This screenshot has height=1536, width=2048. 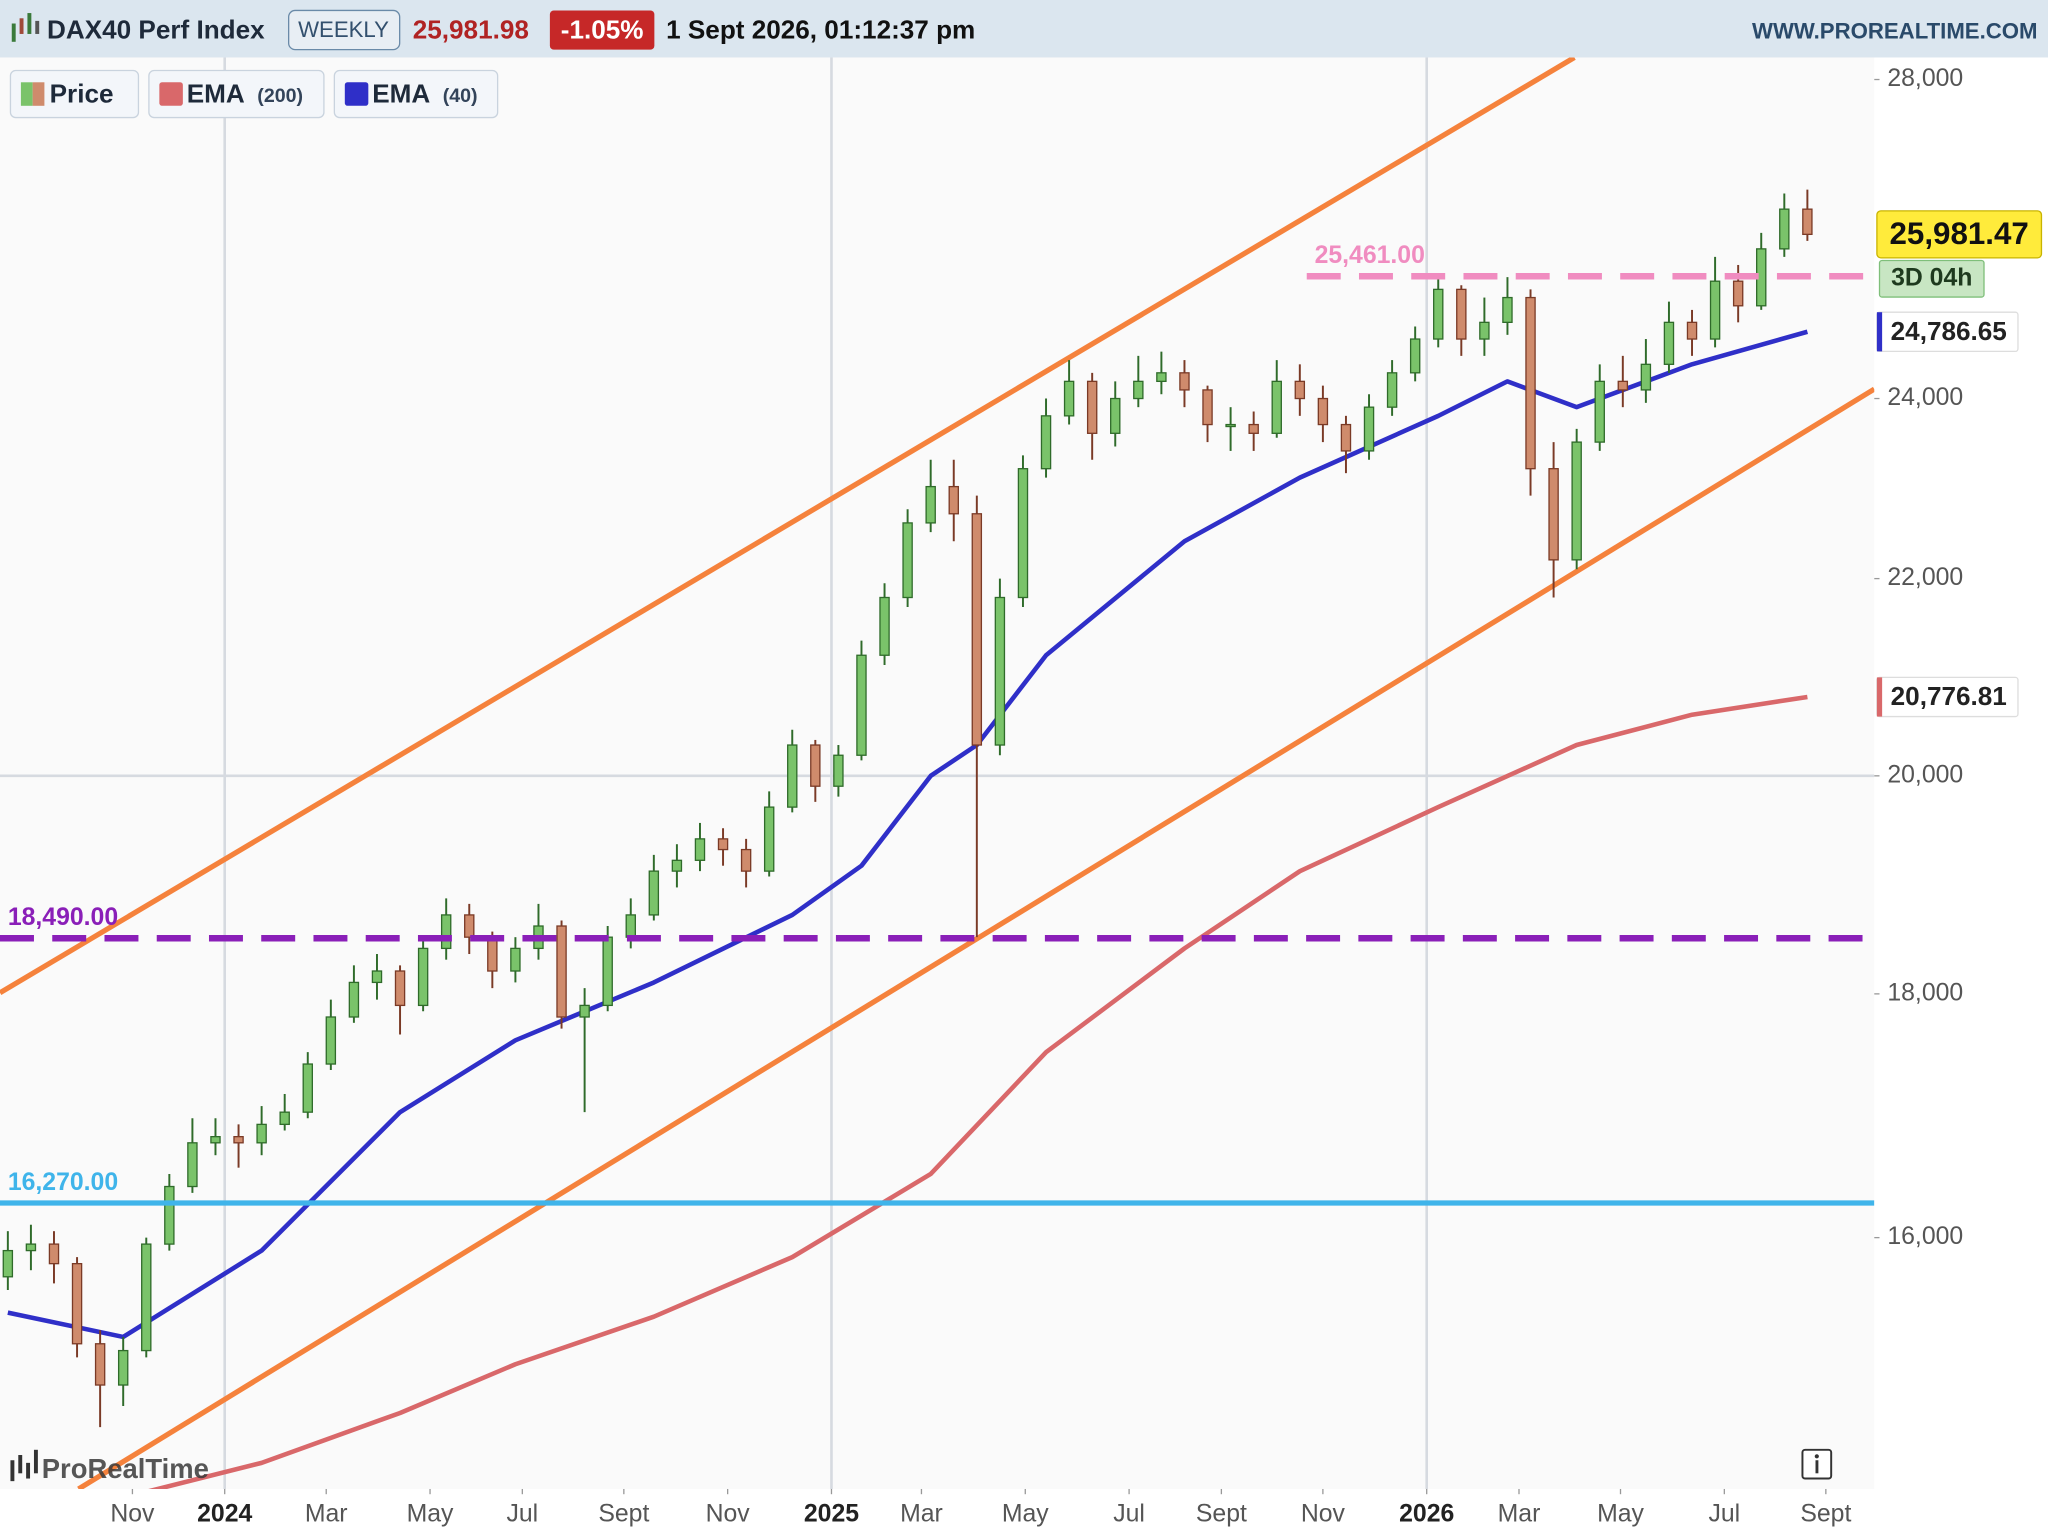 I want to click on legend-period: (40), so click(x=460, y=96).